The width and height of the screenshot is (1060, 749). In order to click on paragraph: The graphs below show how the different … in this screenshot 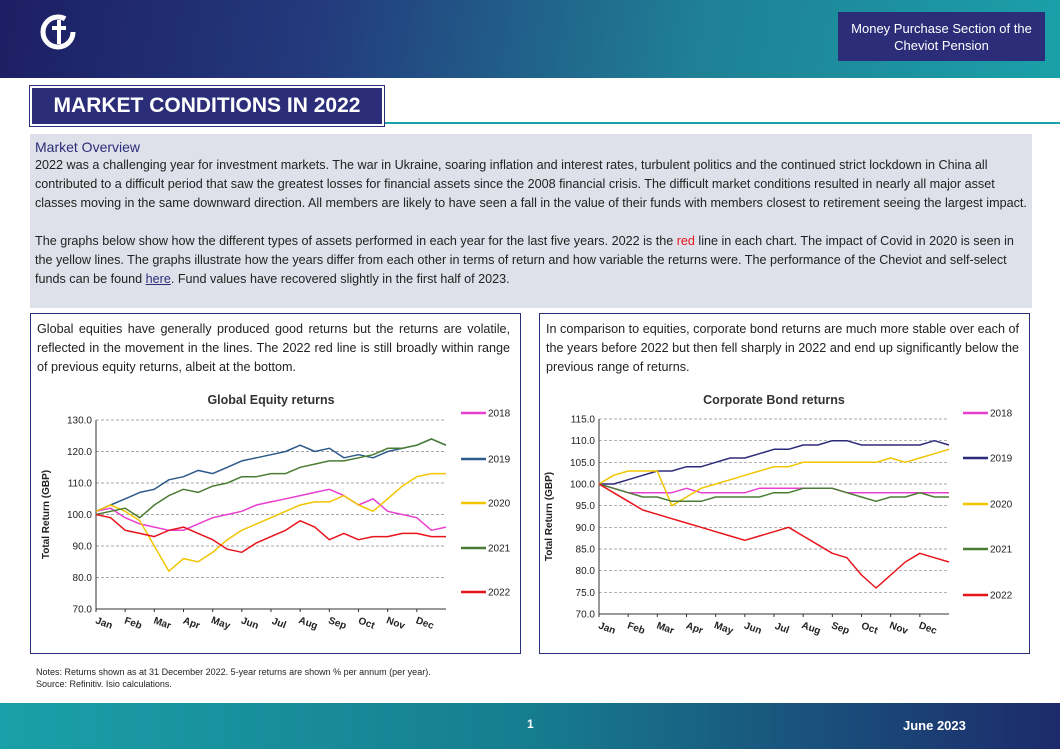, I will do `click(531, 260)`.